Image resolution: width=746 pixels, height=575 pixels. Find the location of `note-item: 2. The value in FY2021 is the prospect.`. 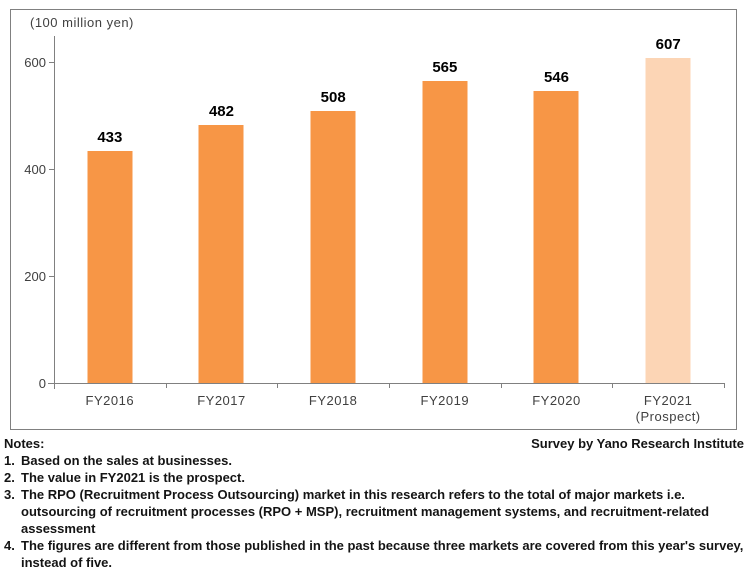

note-item: 2. The value in FY2021 is the prospect. is located at coordinates (374, 477).